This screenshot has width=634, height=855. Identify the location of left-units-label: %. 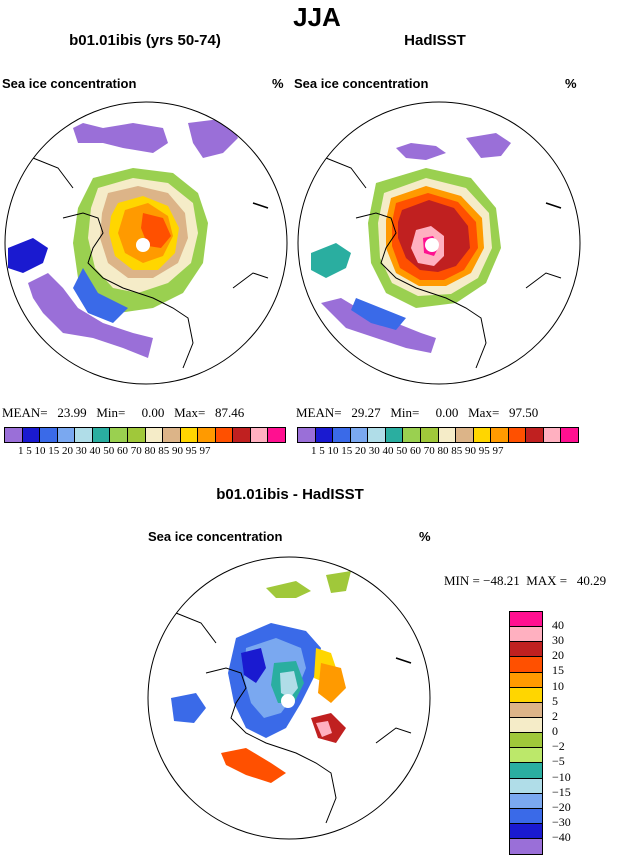
(278, 83).